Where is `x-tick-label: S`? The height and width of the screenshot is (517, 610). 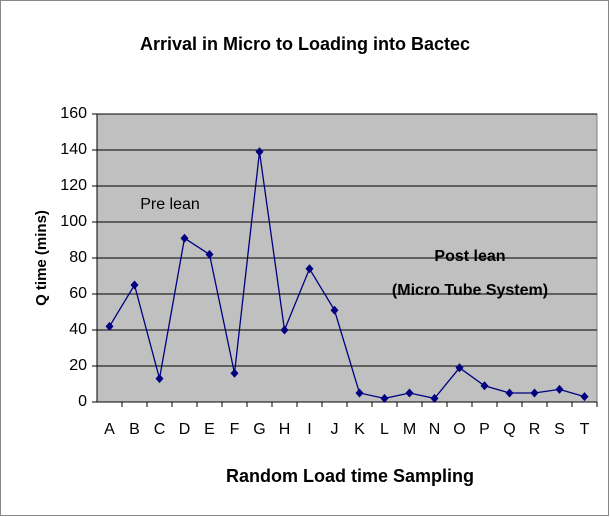 x-tick-label: S is located at coordinates (559, 429).